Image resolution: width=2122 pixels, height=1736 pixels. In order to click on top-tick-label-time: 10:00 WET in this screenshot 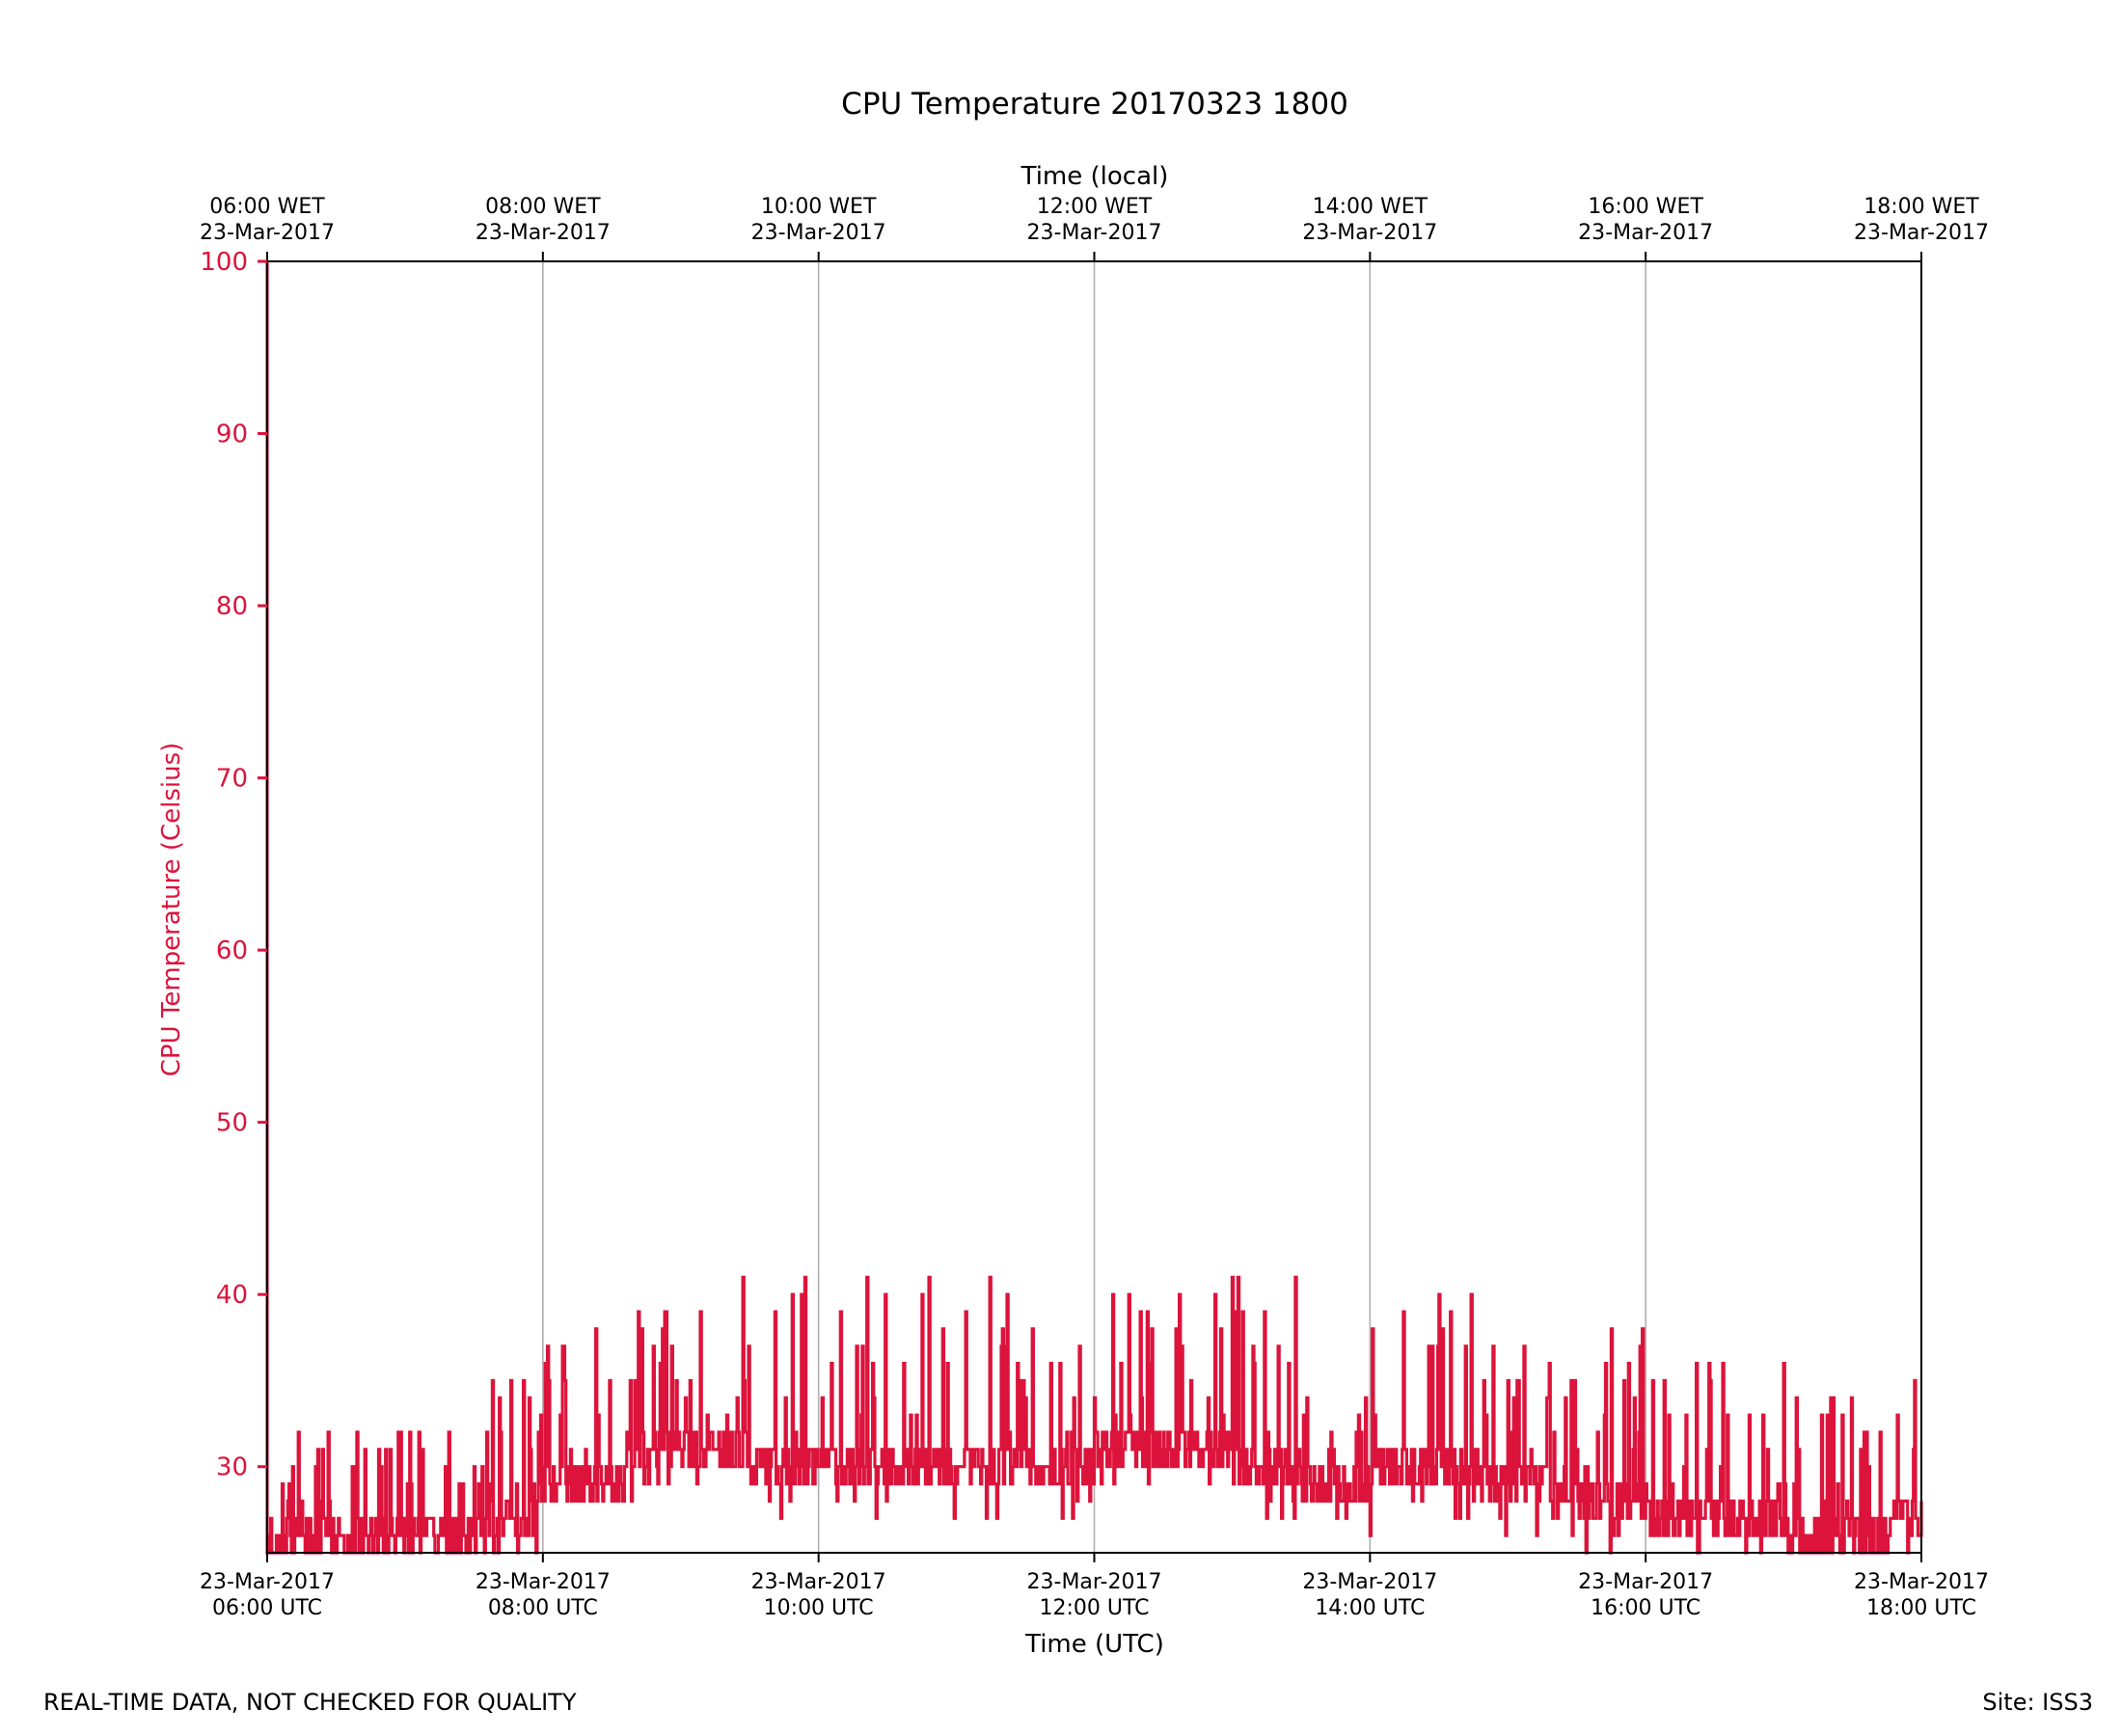, I will do `click(819, 207)`.